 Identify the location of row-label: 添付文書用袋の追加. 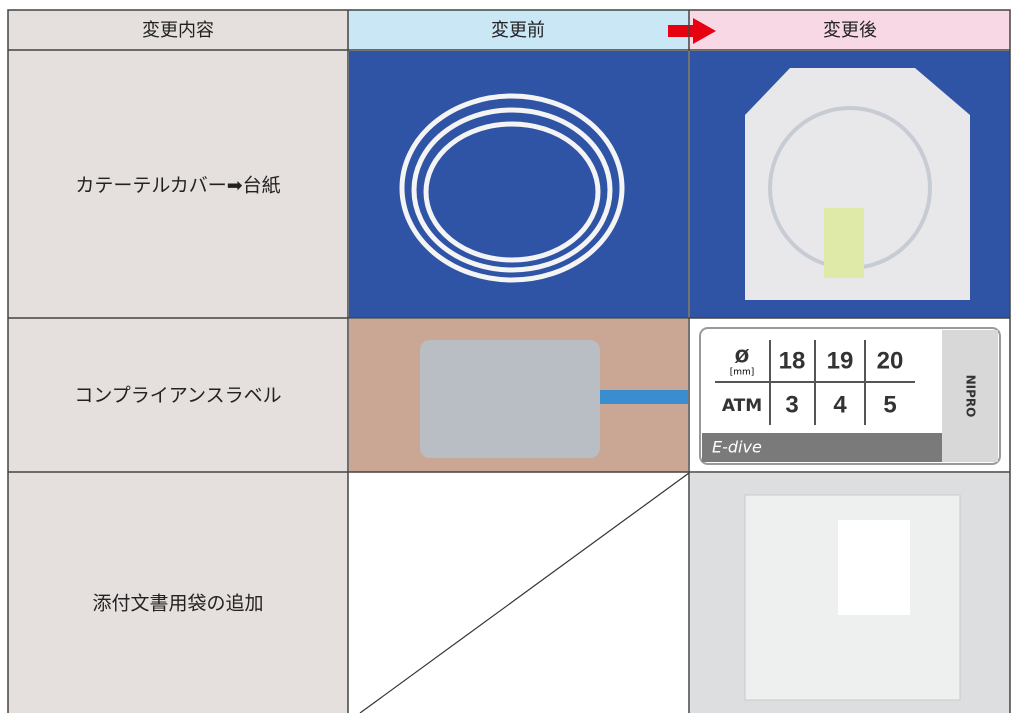
(177, 604).